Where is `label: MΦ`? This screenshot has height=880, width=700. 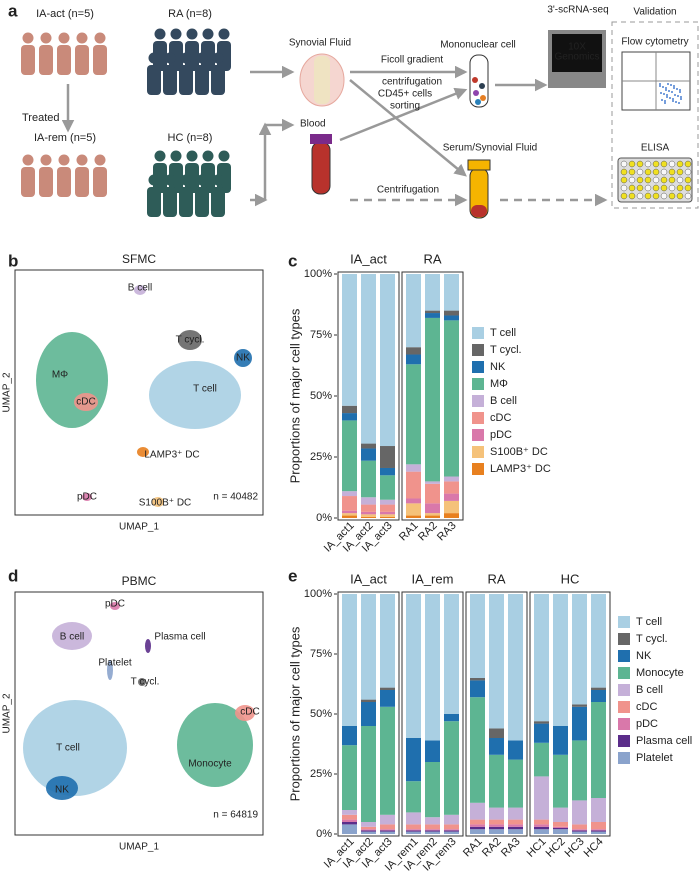 label: MΦ is located at coordinates (499, 384).